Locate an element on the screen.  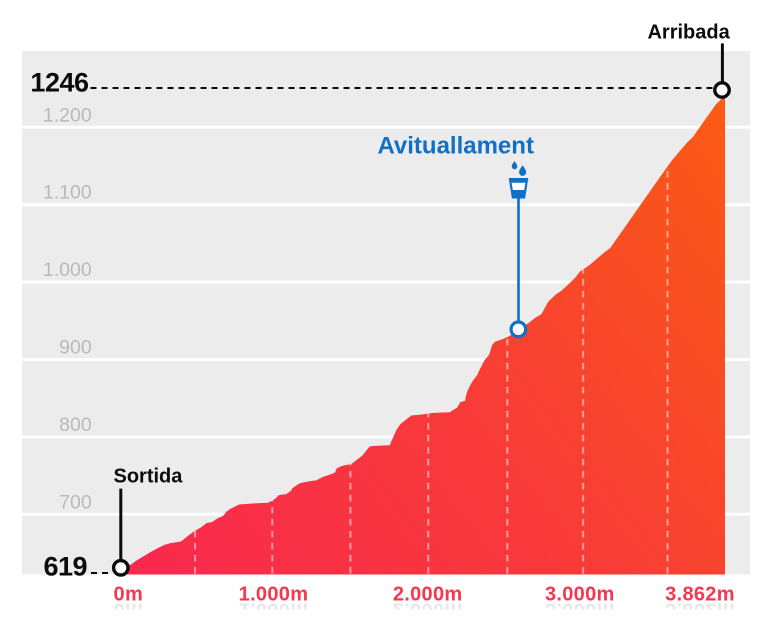
finish-label: Arribada is located at coordinates (688, 32).